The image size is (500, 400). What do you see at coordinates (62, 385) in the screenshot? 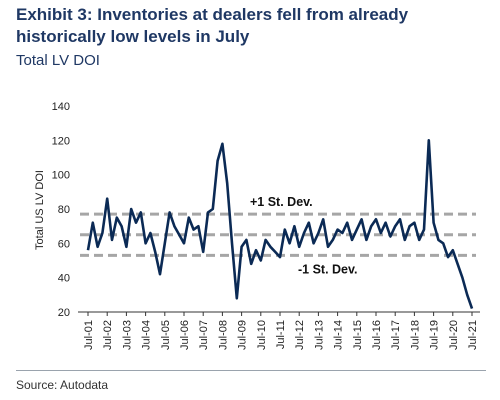
I see `source-note: Source: Autodata` at bounding box center [62, 385].